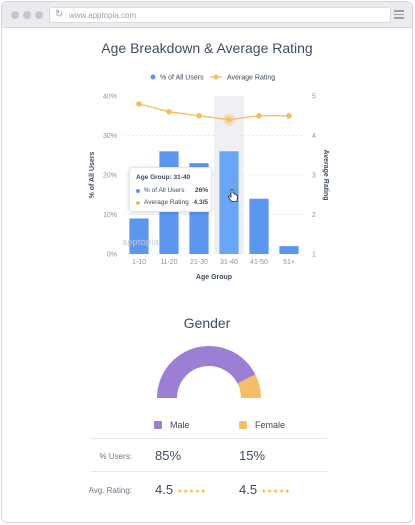 The image size is (415, 525). Describe the element at coordinates (115, 456) in the screenshot. I see `users-row-label: % Users:` at that location.